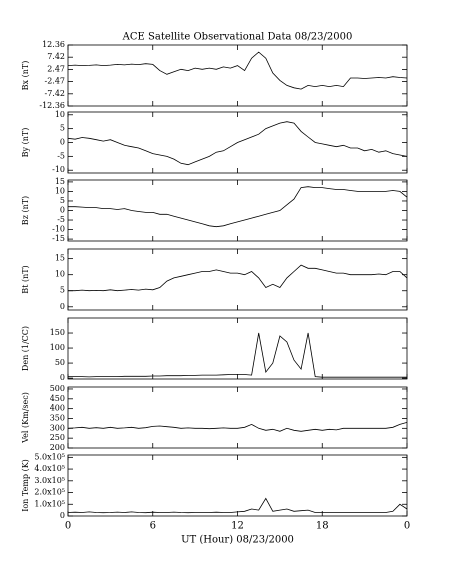 The image size is (454, 567). I want to click on y-tick-label: 3.0x10⁵, so click(49, 480).